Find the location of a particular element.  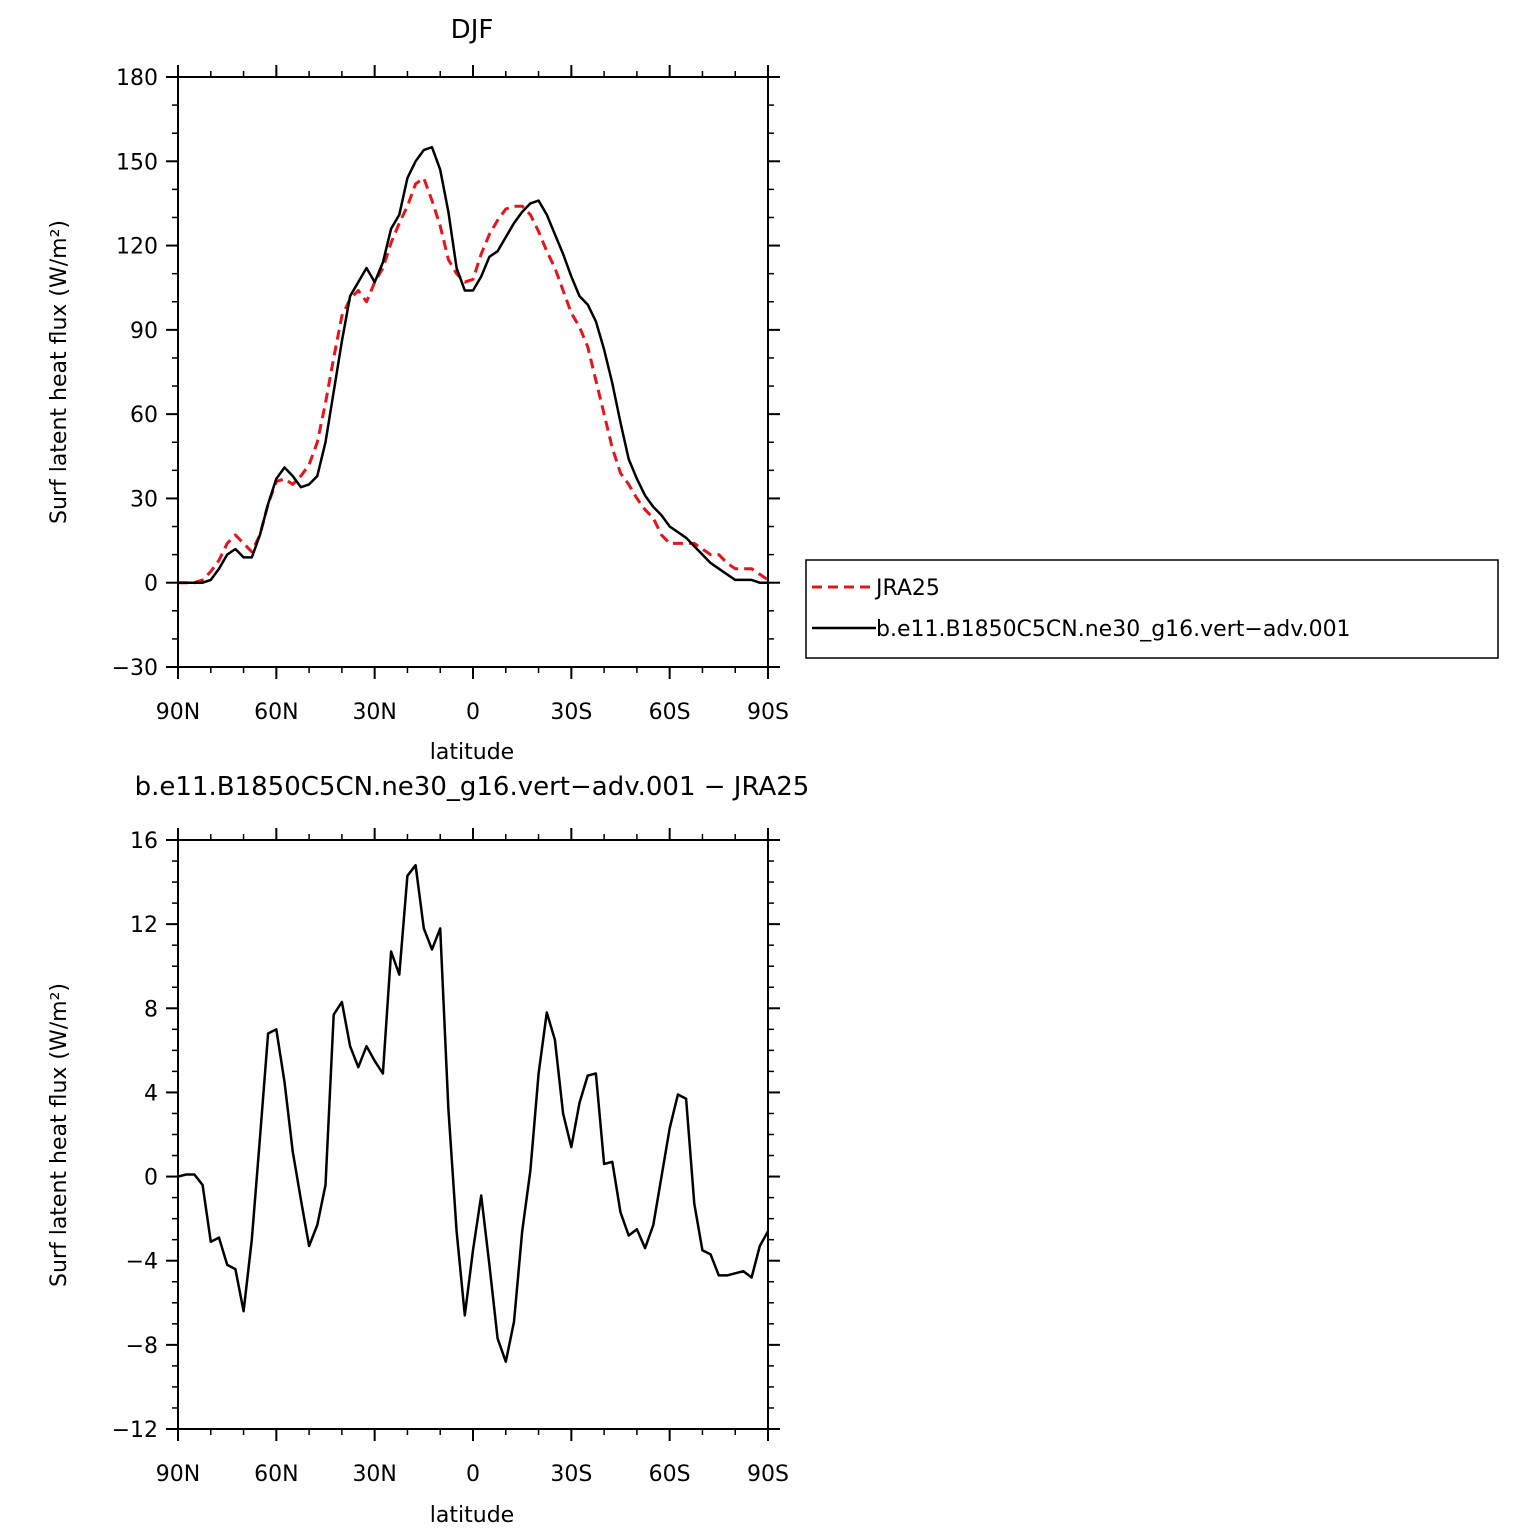

top-x-tick-label: 30N is located at coordinates (374, 712).